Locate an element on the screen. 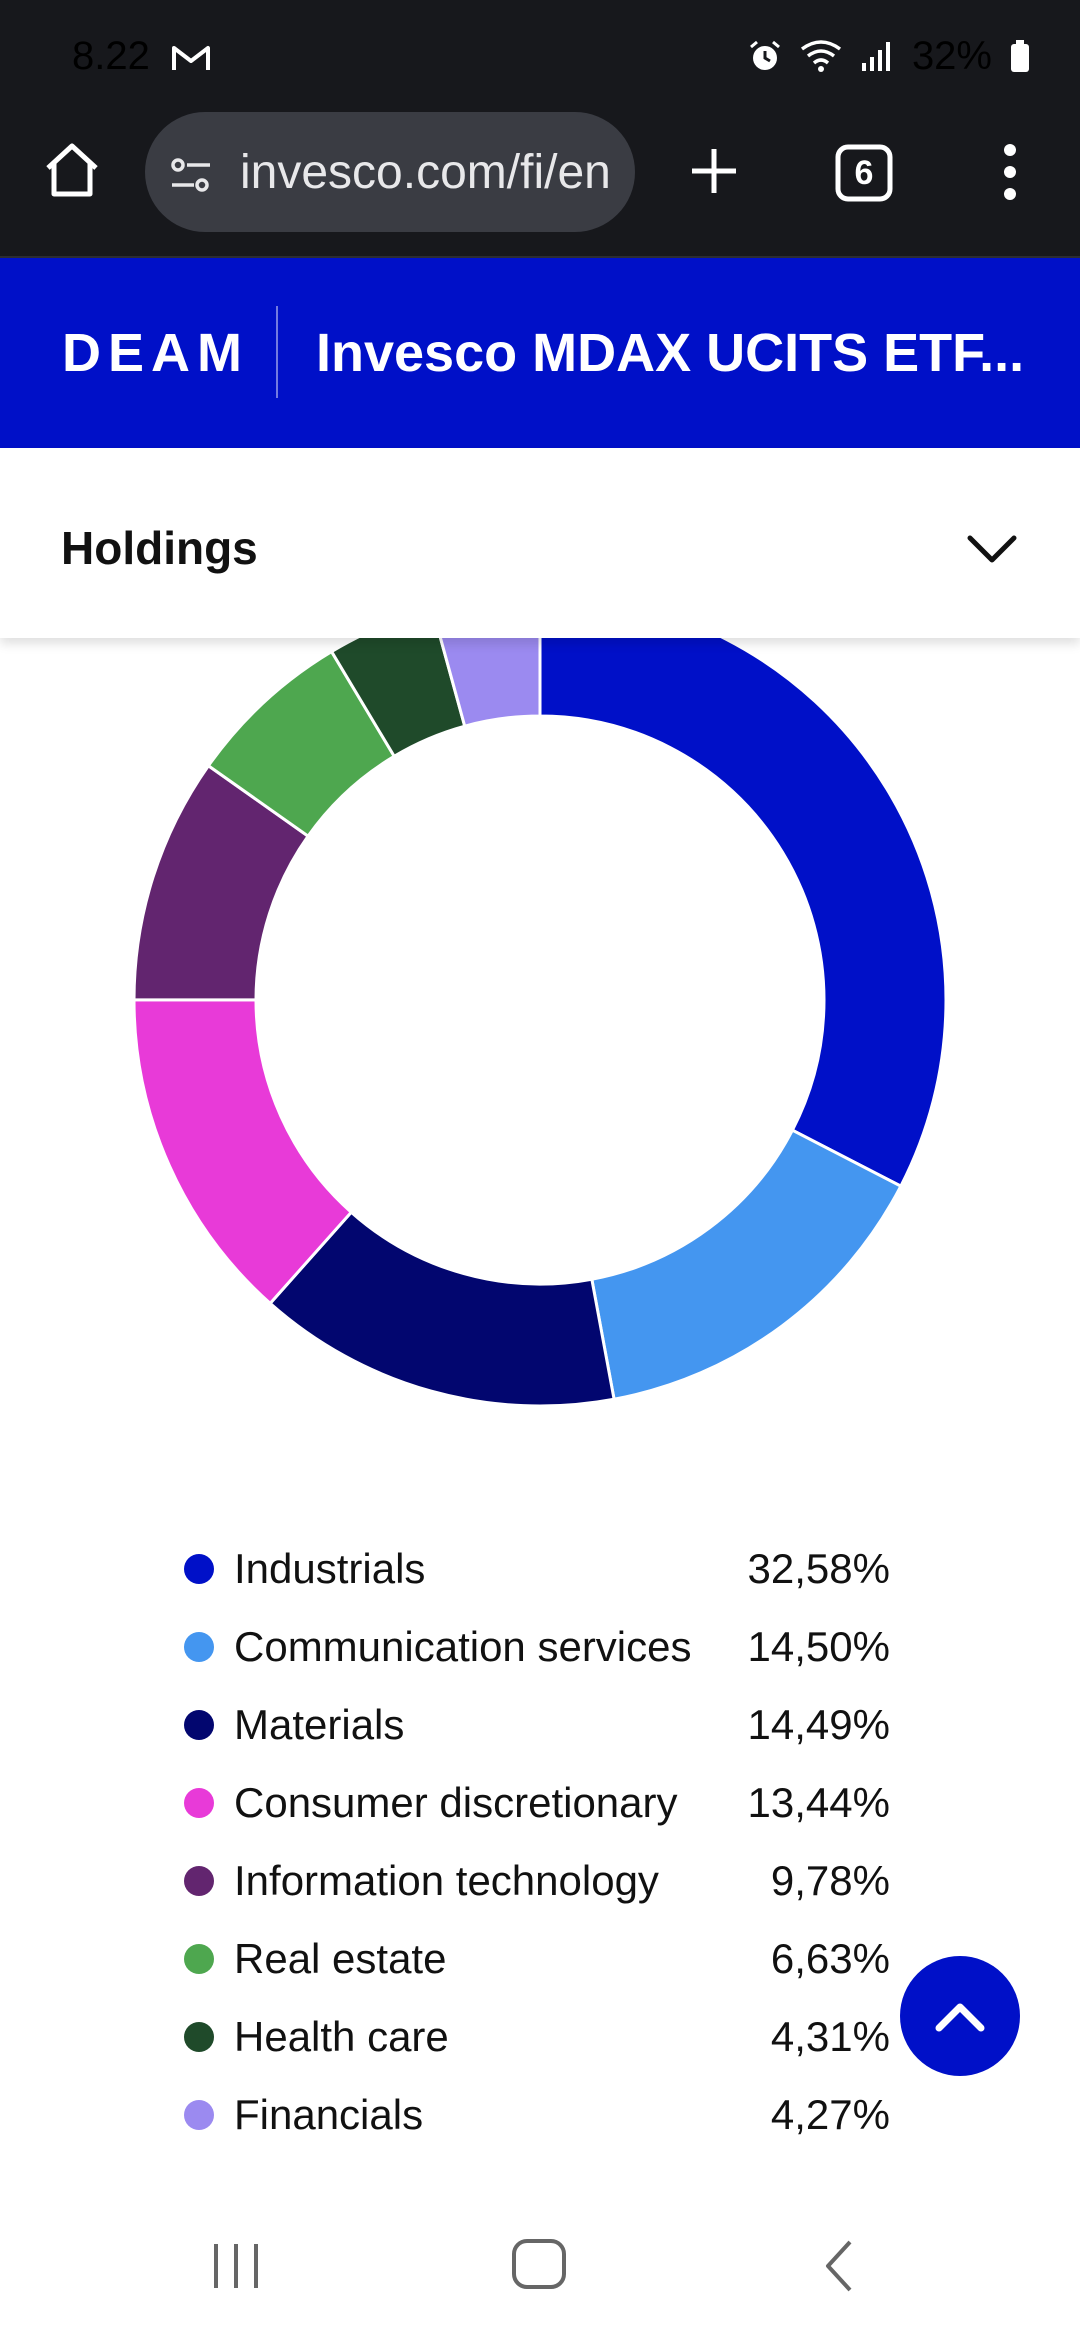 This screenshot has height=2340, width=1080. legend-value: 4,27% is located at coordinates (830, 2114).